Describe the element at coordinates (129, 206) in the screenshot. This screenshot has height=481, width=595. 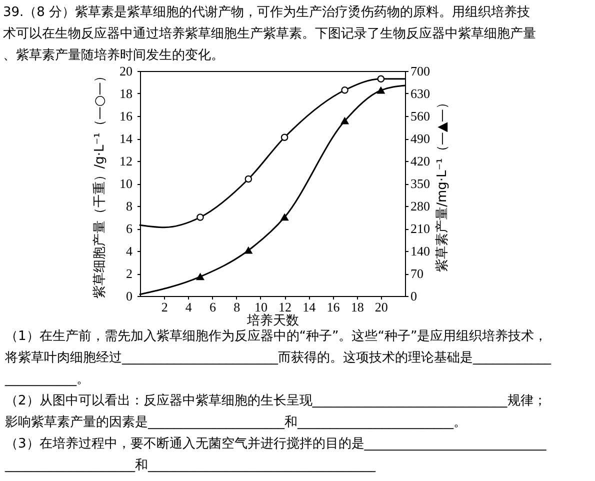
I see `y-tick-label: 8` at that location.